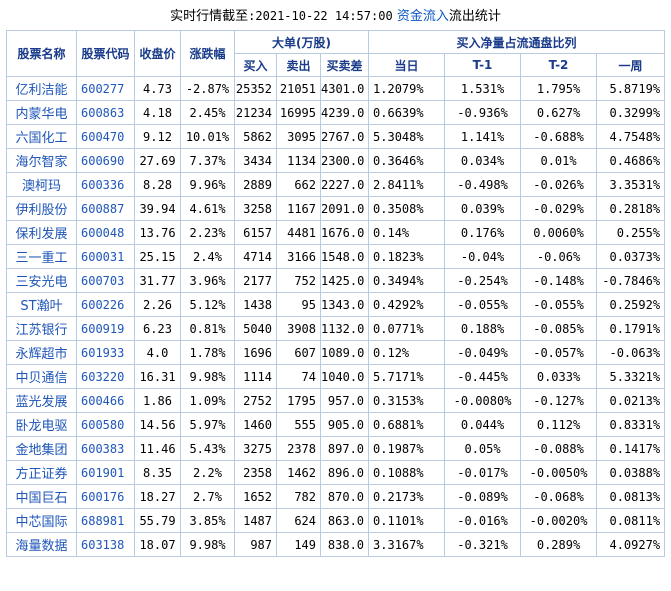 The height and width of the screenshot is (591, 671). Describe the element at coordinates (559, 352) in the screenshot. I see `ratio-t2: -0.057%` at that location.